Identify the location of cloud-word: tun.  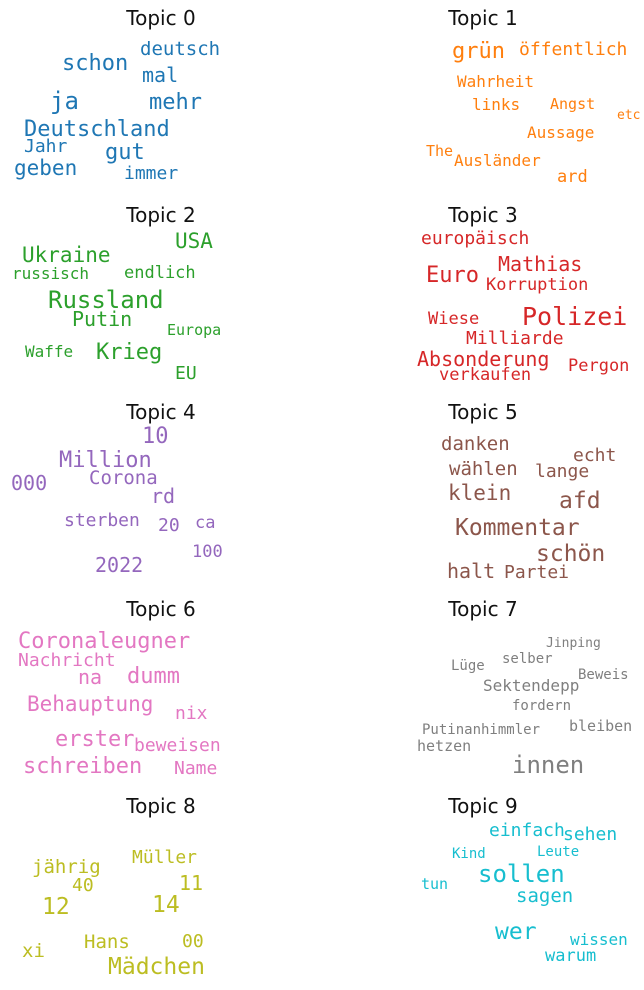
(435, 884).